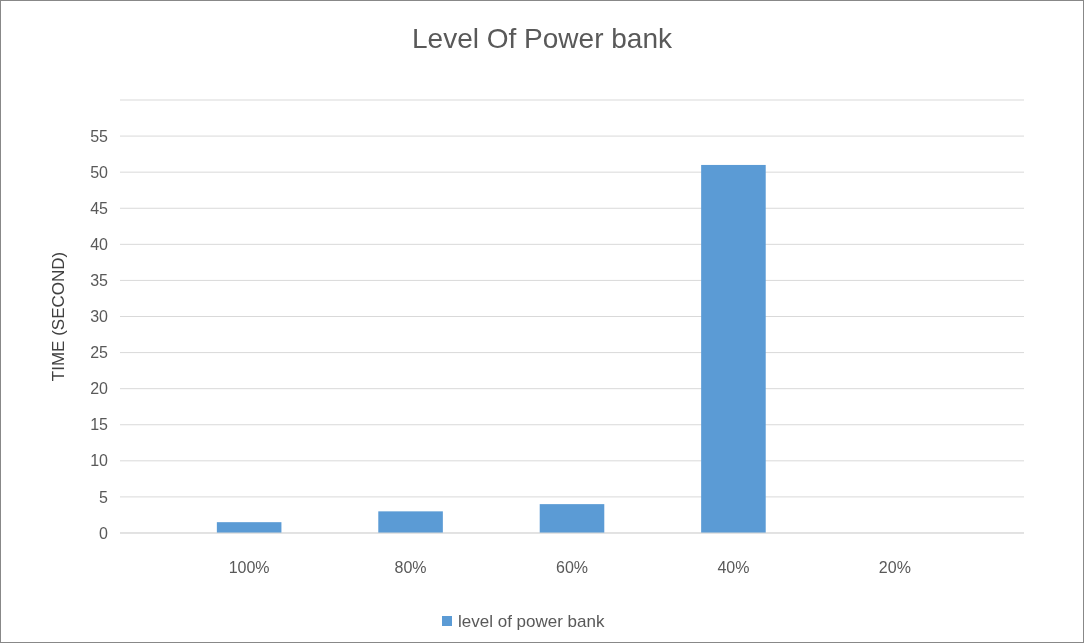  I want to click on y-tick-label: 50, so click(99, 172).